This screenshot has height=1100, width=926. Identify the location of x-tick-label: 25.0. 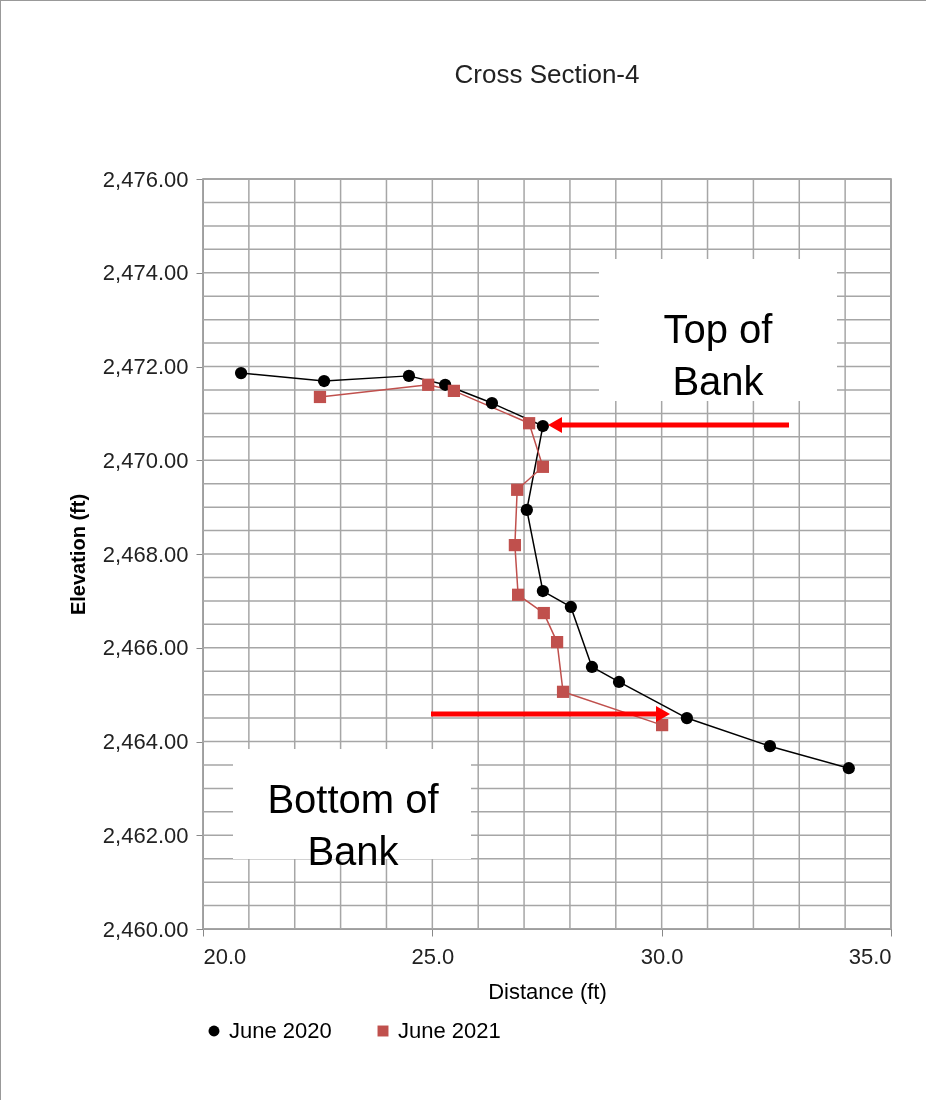
(433, 956).